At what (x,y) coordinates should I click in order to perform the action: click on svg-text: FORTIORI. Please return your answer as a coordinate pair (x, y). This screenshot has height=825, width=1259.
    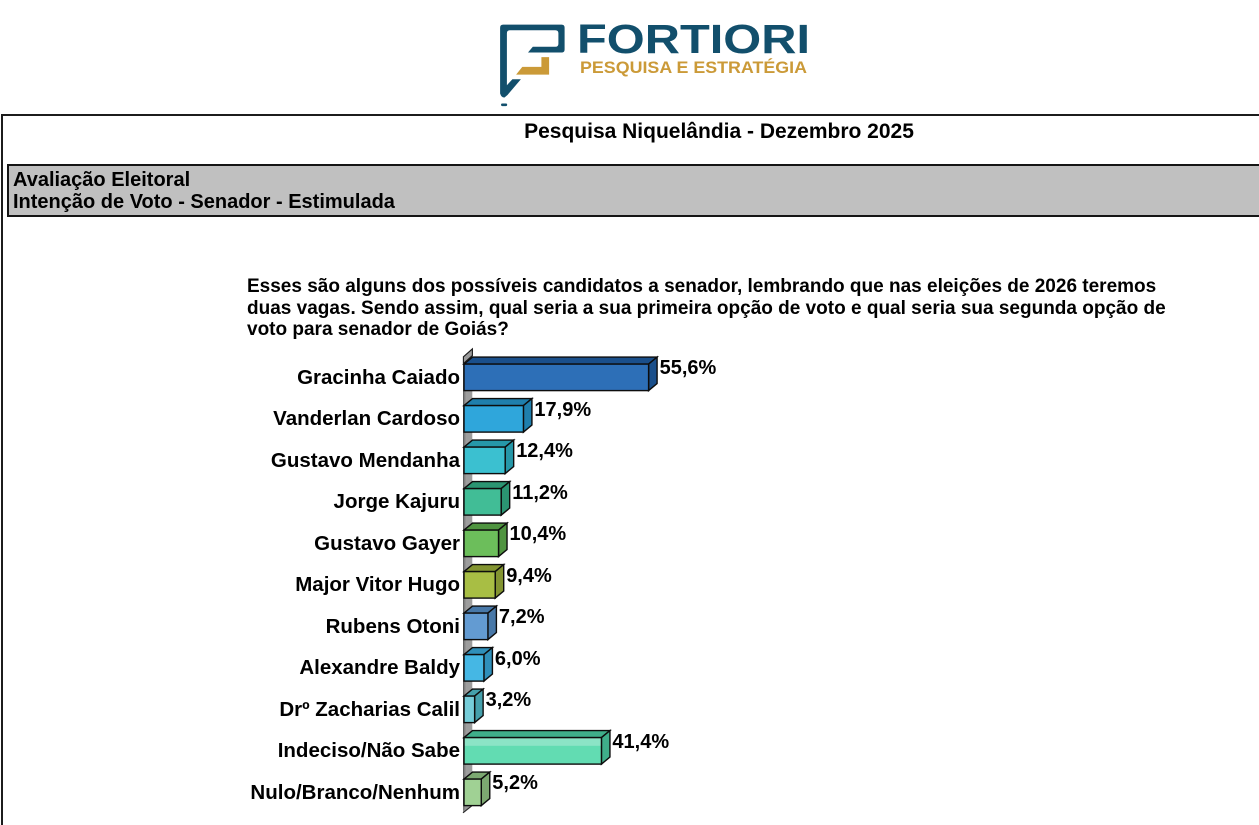
    Looking at the image, I should click on (693, 39).